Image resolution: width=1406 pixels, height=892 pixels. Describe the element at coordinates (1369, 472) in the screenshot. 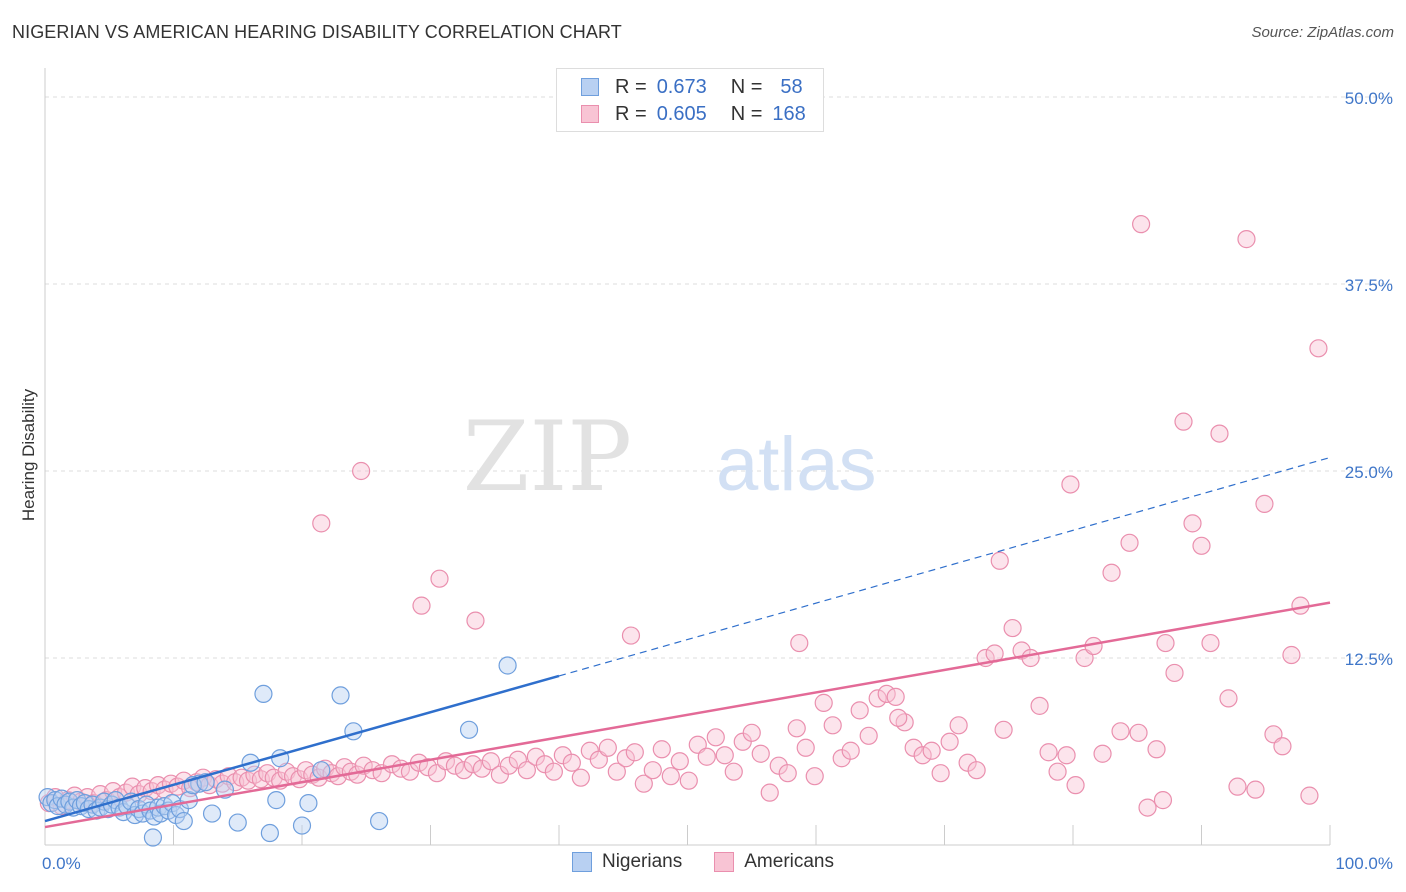

I see `y-tick-label: 25.0%` at that location.